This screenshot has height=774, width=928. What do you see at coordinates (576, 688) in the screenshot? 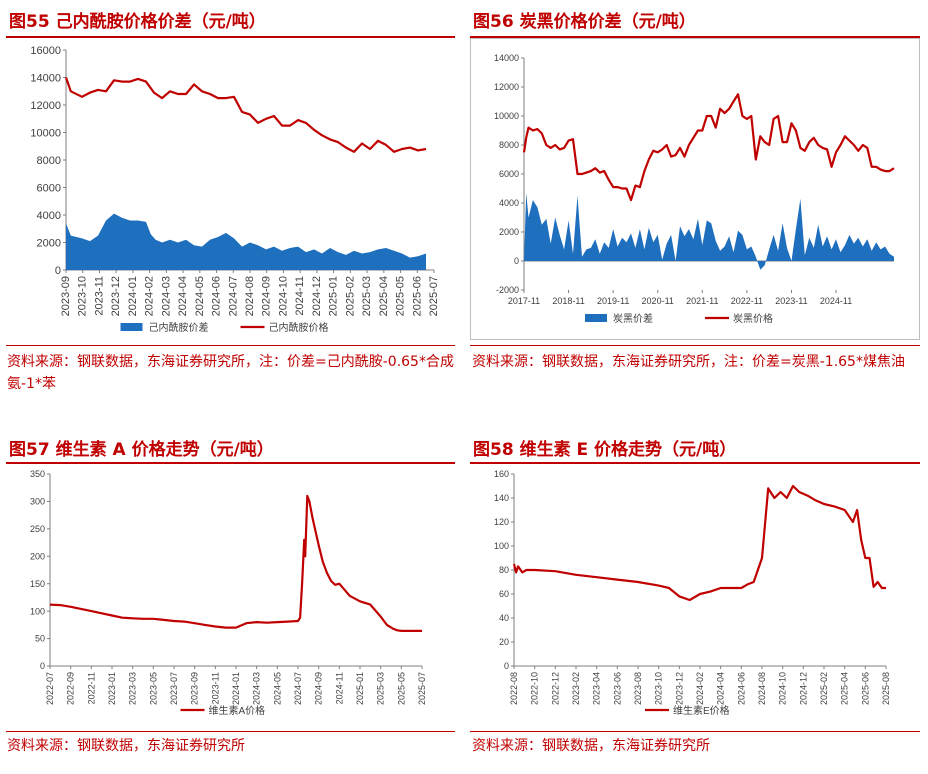
I see `x-tick-label: 2023-02` at bounding box center [576, 688].